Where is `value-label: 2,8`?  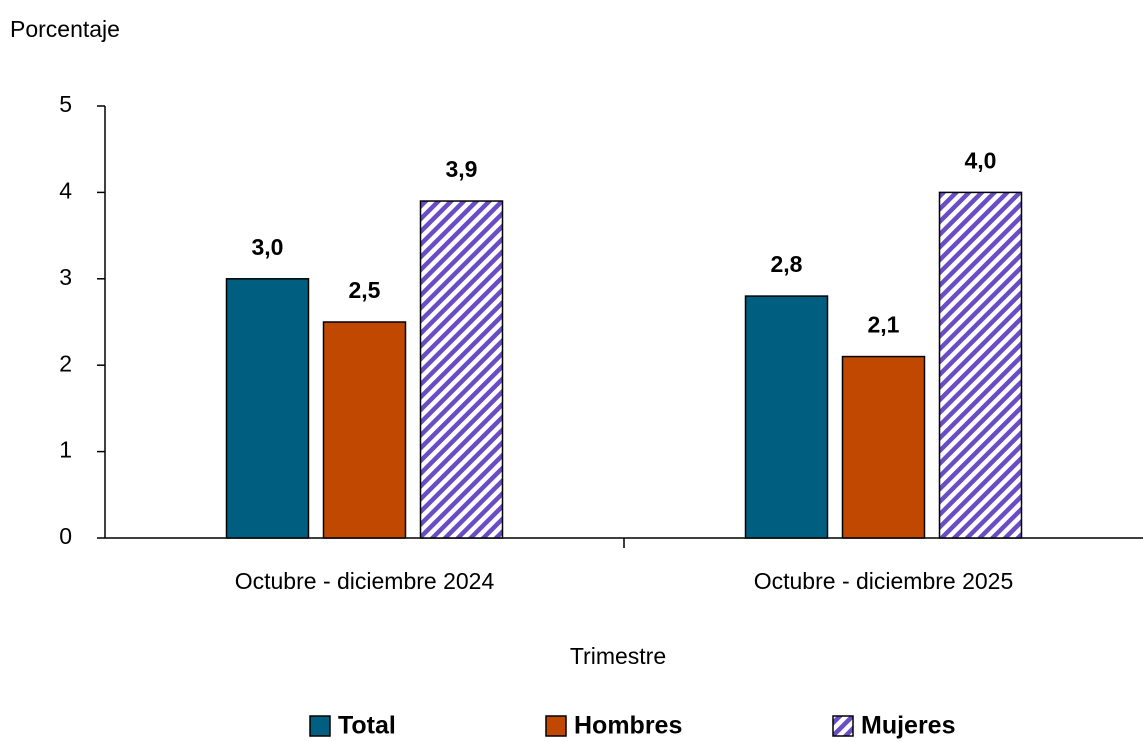 value-label: 2,8 is located at coordinates (787, 264).